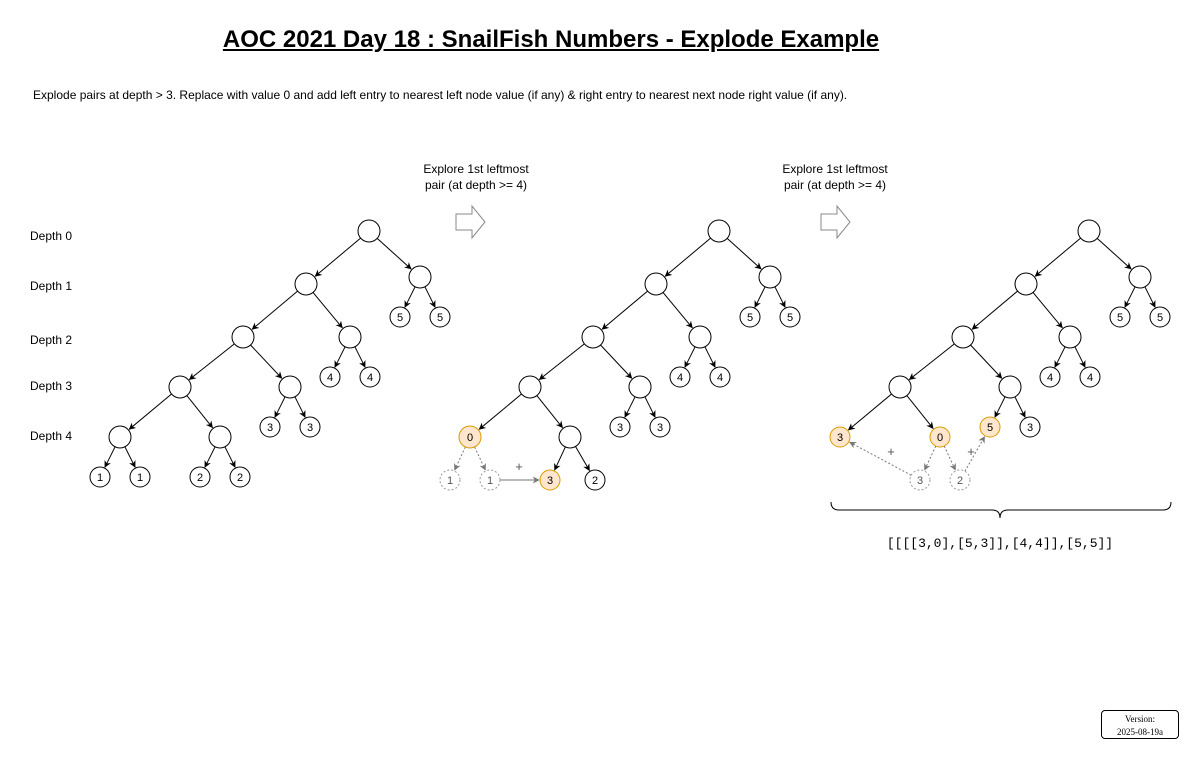  Describe the element at coordinates (476, 169) in the screenshot. I see `step-caption-1-line1: Explore 1st leftmost` at that location.